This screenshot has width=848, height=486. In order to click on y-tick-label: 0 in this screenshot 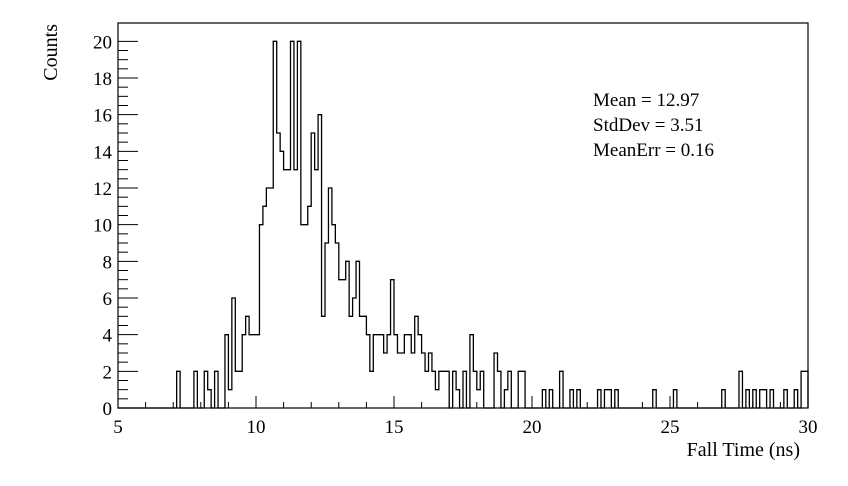, I will do `click(108, 409)`.